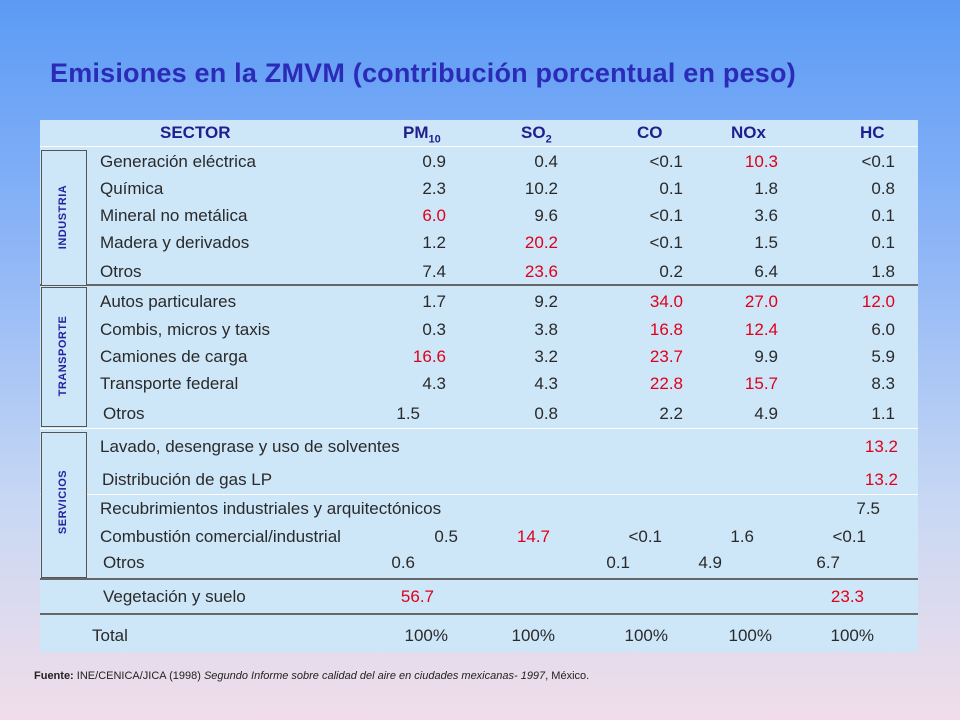  What do you see at coordinates (666, 329) in the screenshot?
I see `cell-co: 16.8` at bounding box center [666, 329].